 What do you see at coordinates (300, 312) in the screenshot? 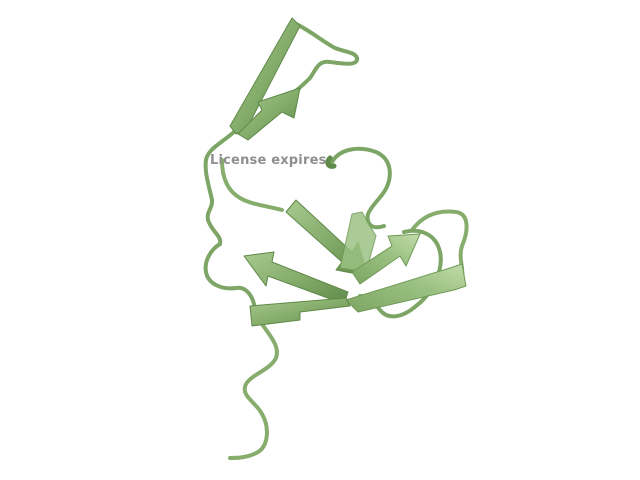
I see `beta-strand-lower` at bounding box center [300, 312].